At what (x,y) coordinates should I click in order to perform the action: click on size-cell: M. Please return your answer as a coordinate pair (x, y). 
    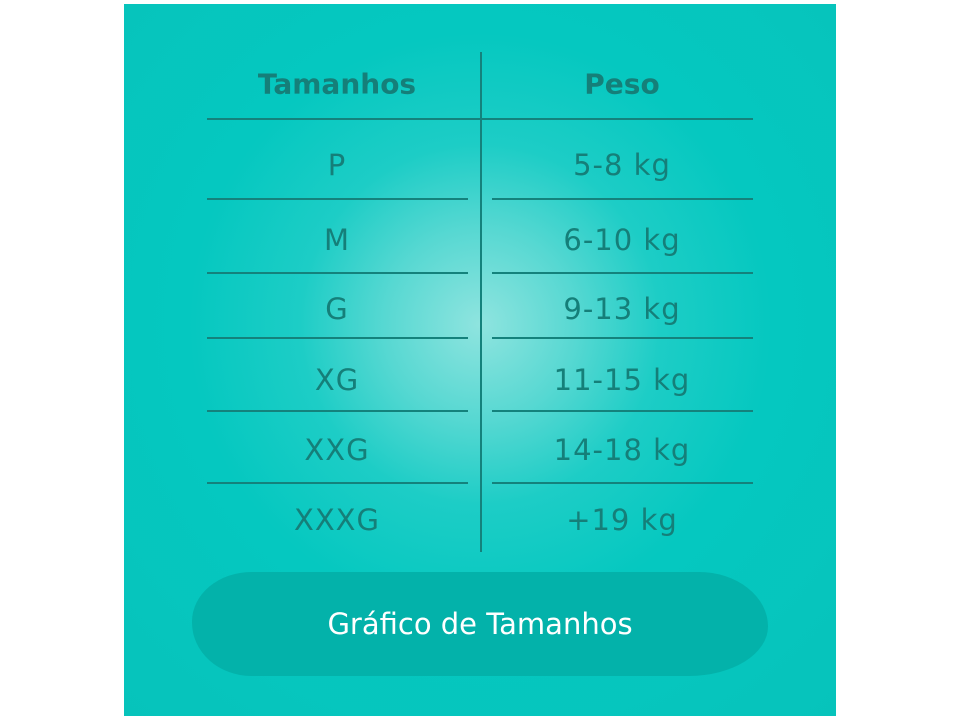
    Looking at the image, I should click on (337, 240).